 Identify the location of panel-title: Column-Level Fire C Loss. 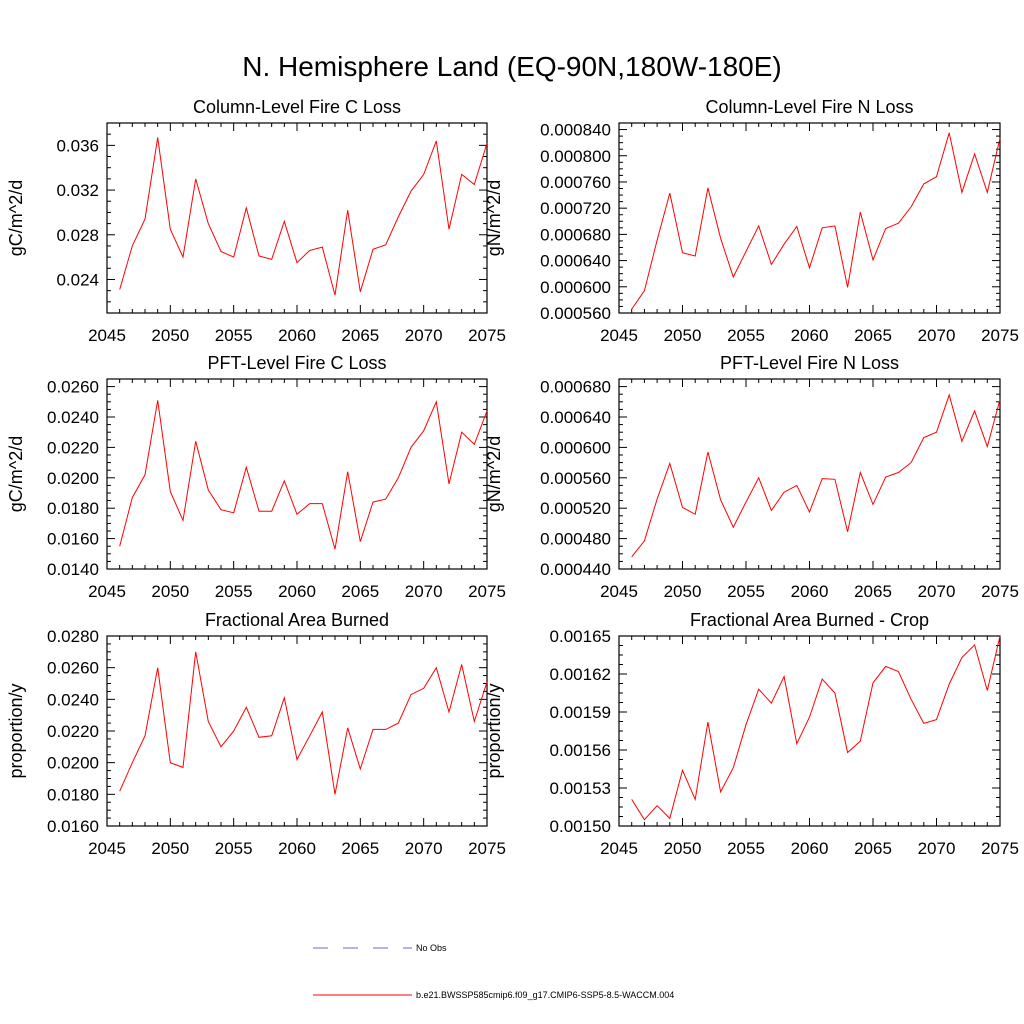
(297, 107).